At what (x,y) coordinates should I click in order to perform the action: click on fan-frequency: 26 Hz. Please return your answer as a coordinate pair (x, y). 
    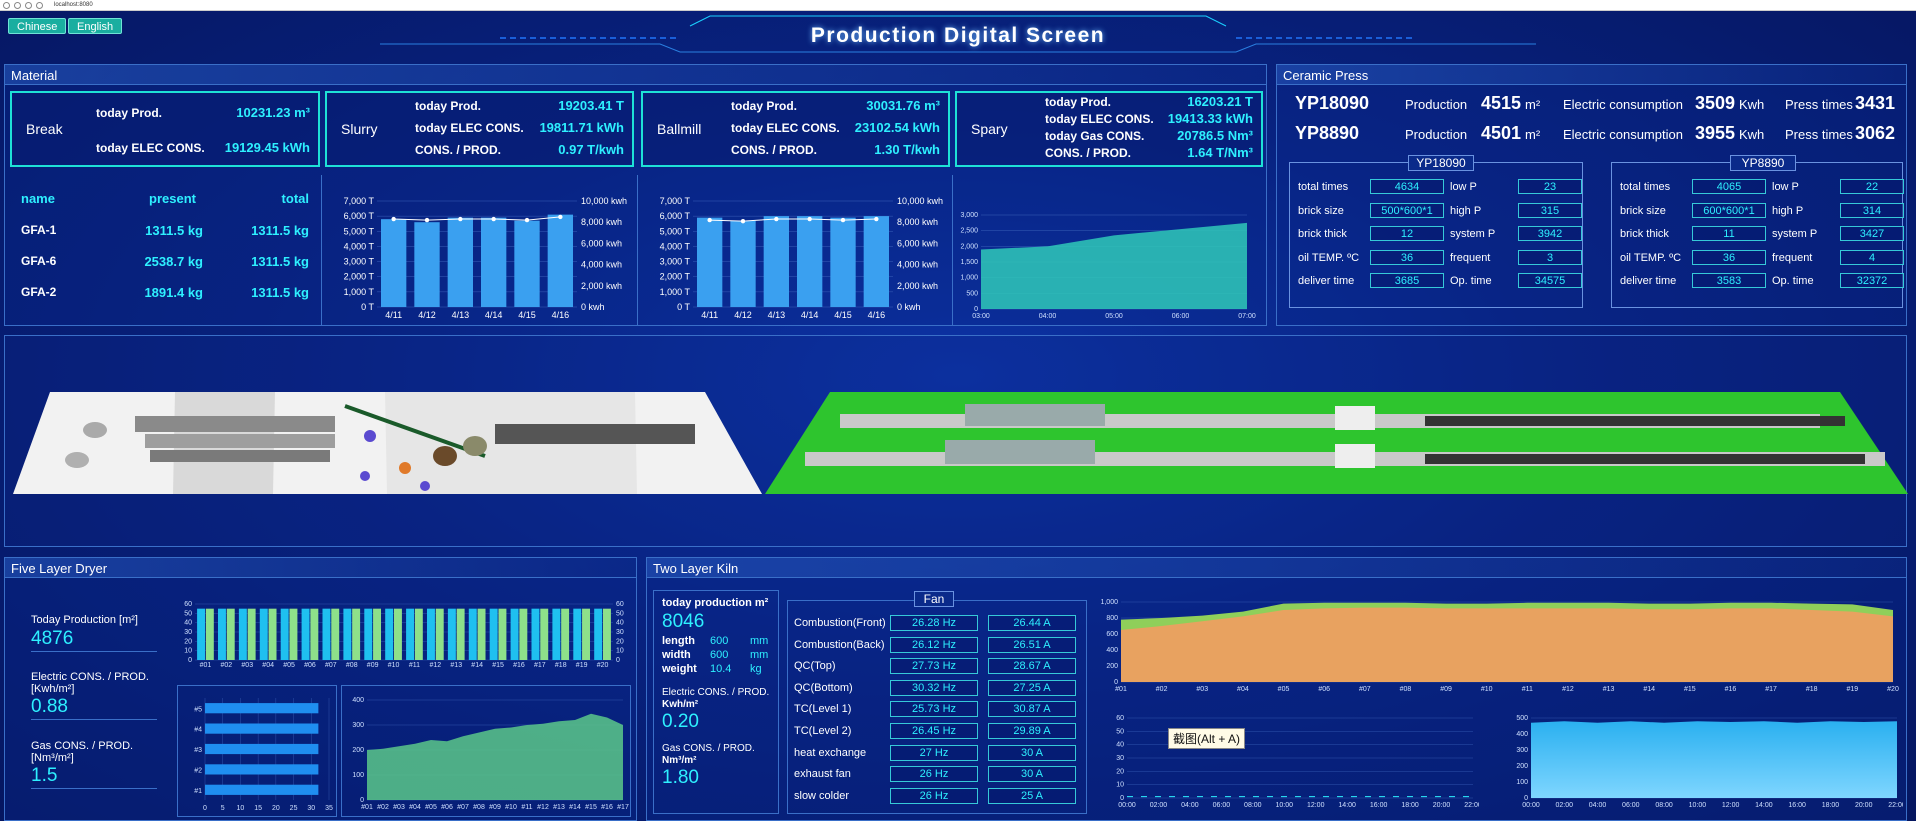
    Looking at the image, I should click on (934, 795).